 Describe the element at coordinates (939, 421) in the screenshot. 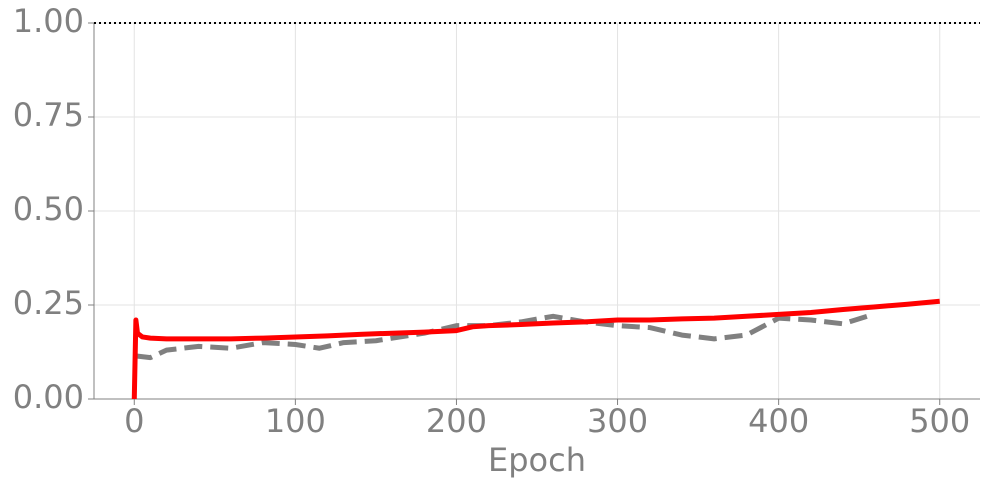

I see `x-tick-label: 500` at that location.